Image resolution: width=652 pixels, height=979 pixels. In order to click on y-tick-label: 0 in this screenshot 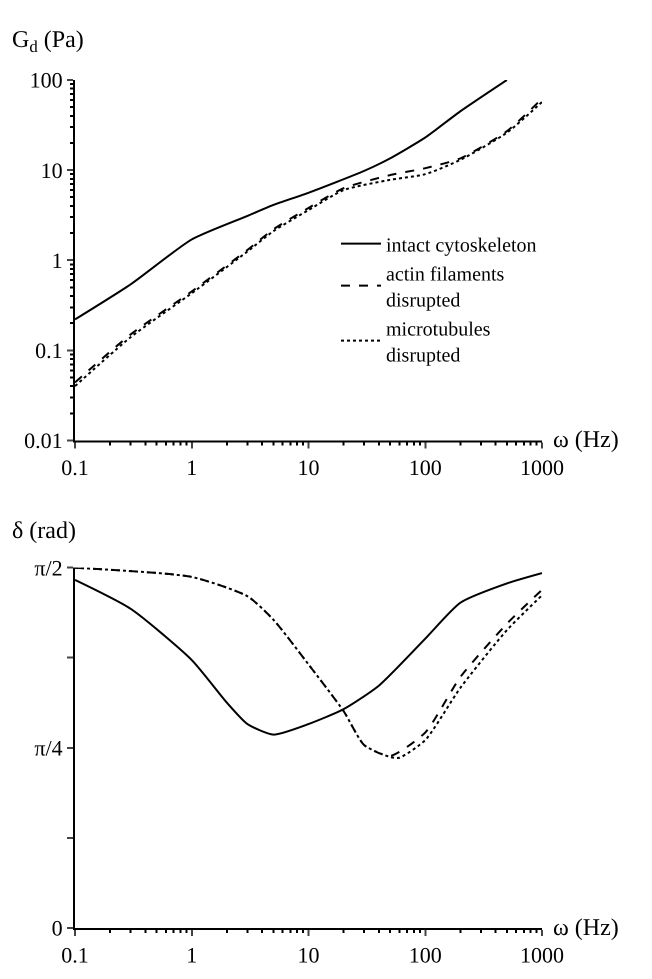, I will do `click(57, 928)`.